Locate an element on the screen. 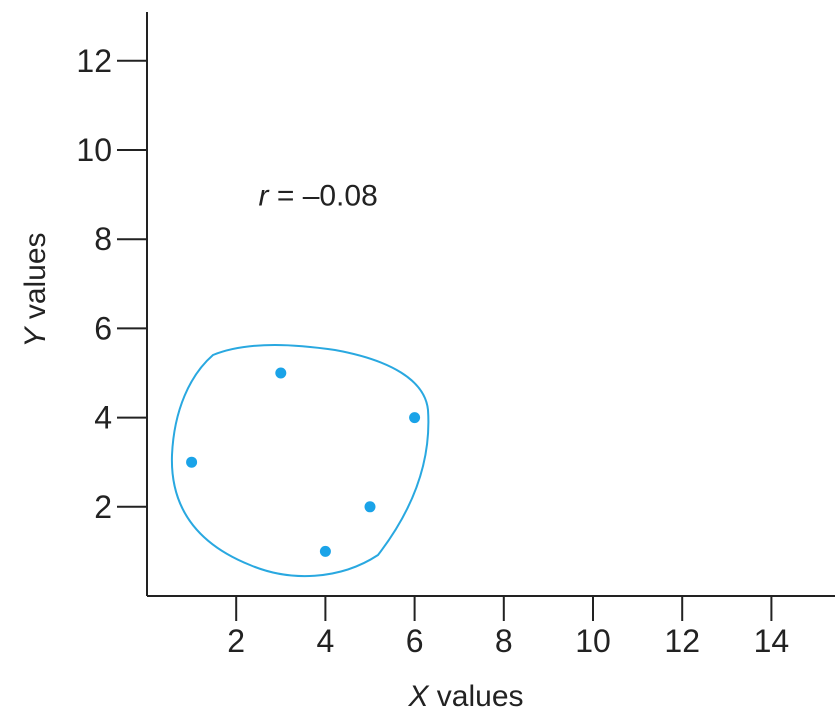  x-tick-label: 14 is located at coordinates (772, 641).